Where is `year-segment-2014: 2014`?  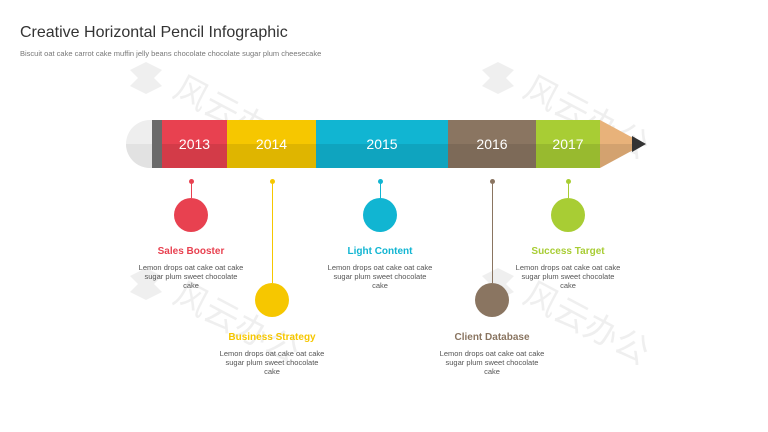
year-segment-2014: 2014 is located at coordinates (271, 144).